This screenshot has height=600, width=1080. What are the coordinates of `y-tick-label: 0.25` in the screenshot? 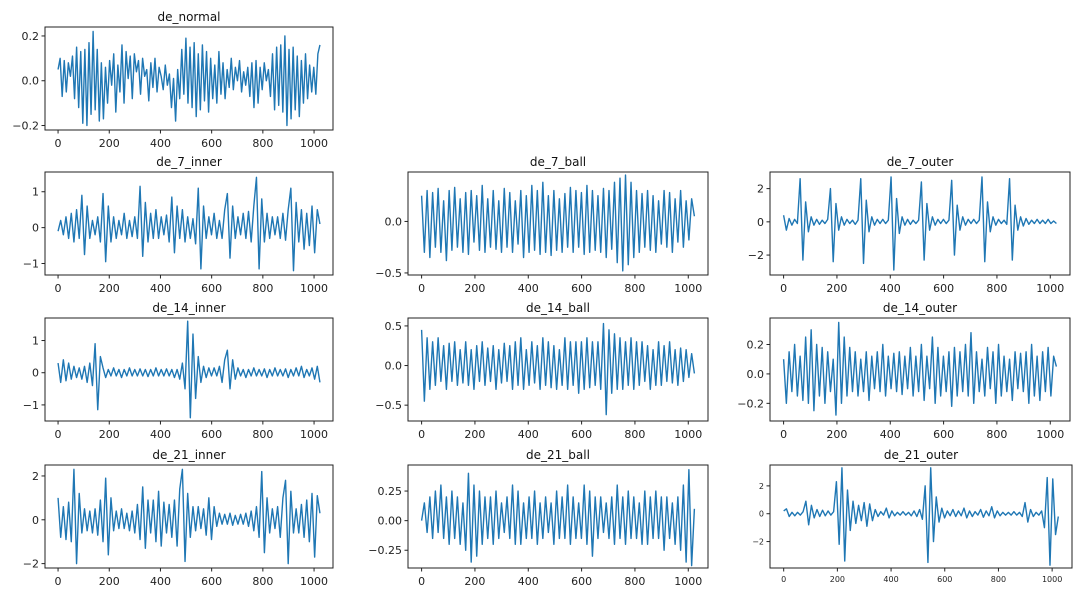 It's located at (390, 491).